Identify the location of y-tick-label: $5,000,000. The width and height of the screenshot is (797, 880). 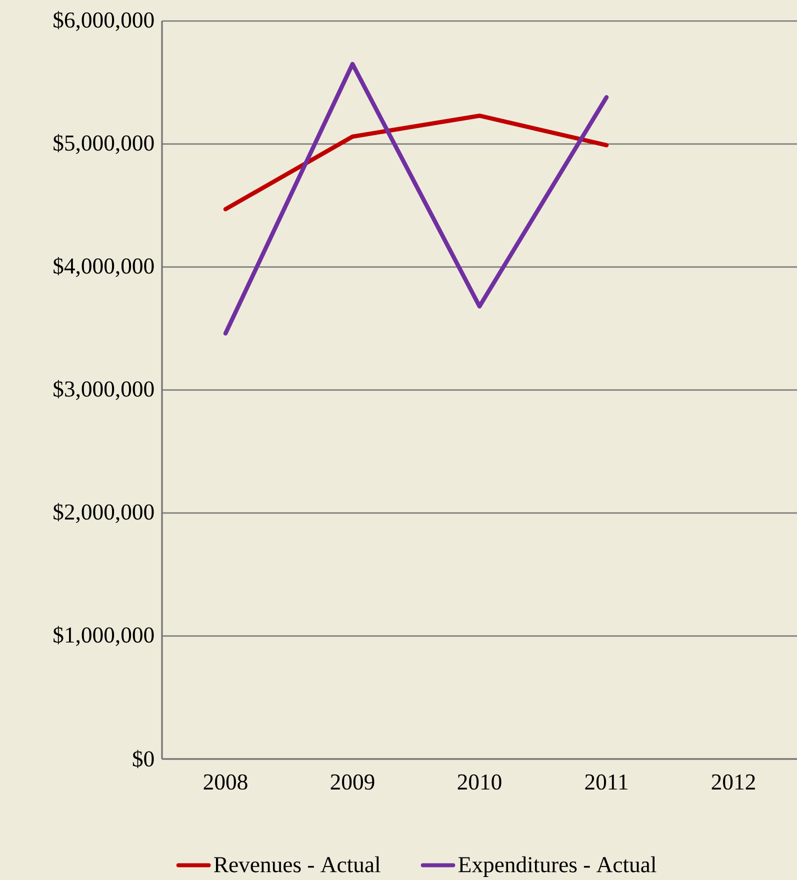
(104, 144).